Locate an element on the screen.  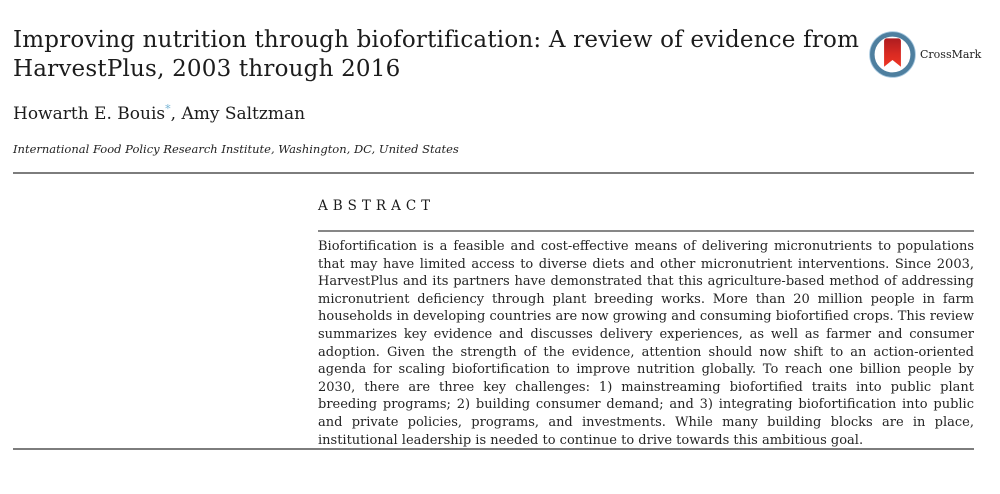
author-1: Howarth E. Bouis is located at coordinates (89, 114).